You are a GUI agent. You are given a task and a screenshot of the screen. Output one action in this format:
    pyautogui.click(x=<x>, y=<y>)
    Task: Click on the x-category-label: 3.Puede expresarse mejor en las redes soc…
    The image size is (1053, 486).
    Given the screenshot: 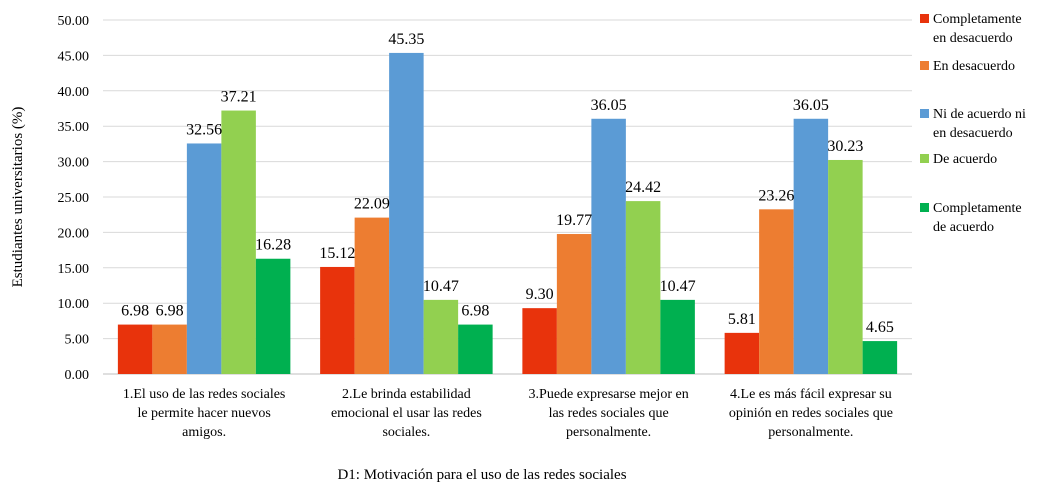 What is the action you would take?
    pyautogui.click(x=609, y=413)
    